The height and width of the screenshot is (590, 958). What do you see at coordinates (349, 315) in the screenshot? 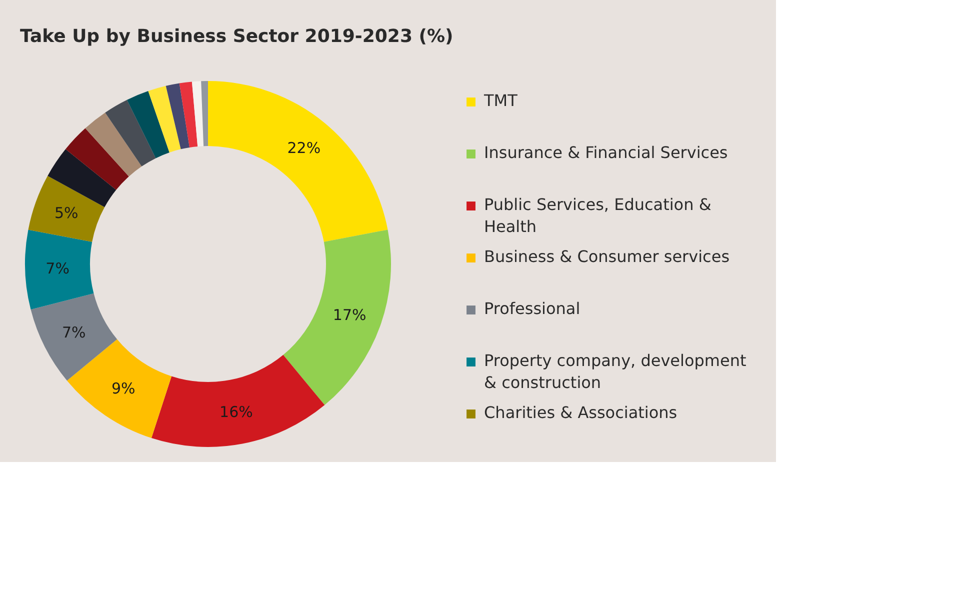
I see `data-label: 17%` at bounding box center [349, 315].